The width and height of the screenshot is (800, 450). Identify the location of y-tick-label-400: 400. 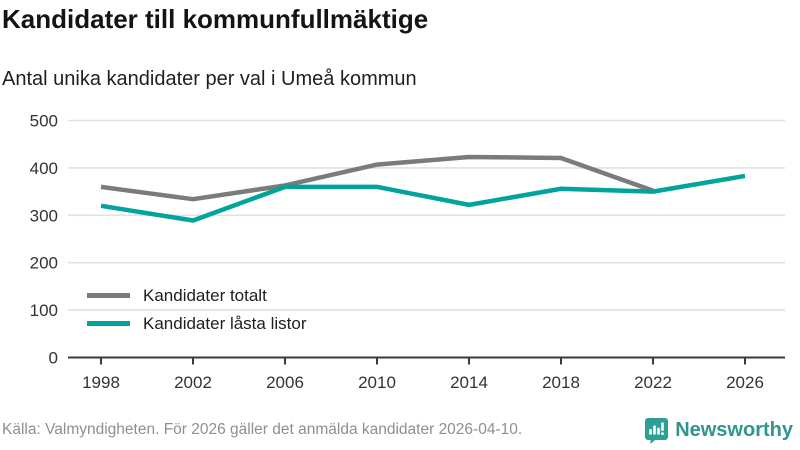
(44, 168).